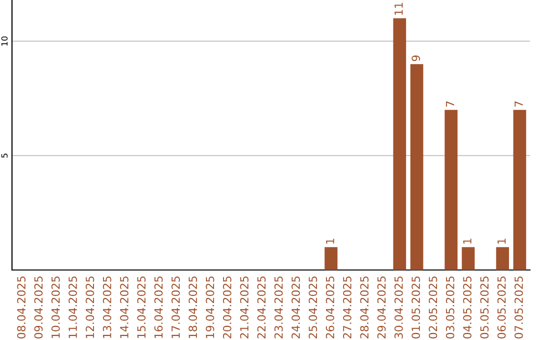 The width and height of the screenshot is (540, 340). What do you see at coordinates (278, 307) in the screenshot?
I see `x-tick-label: 23.04.2025` at bounding box center [278, 307].